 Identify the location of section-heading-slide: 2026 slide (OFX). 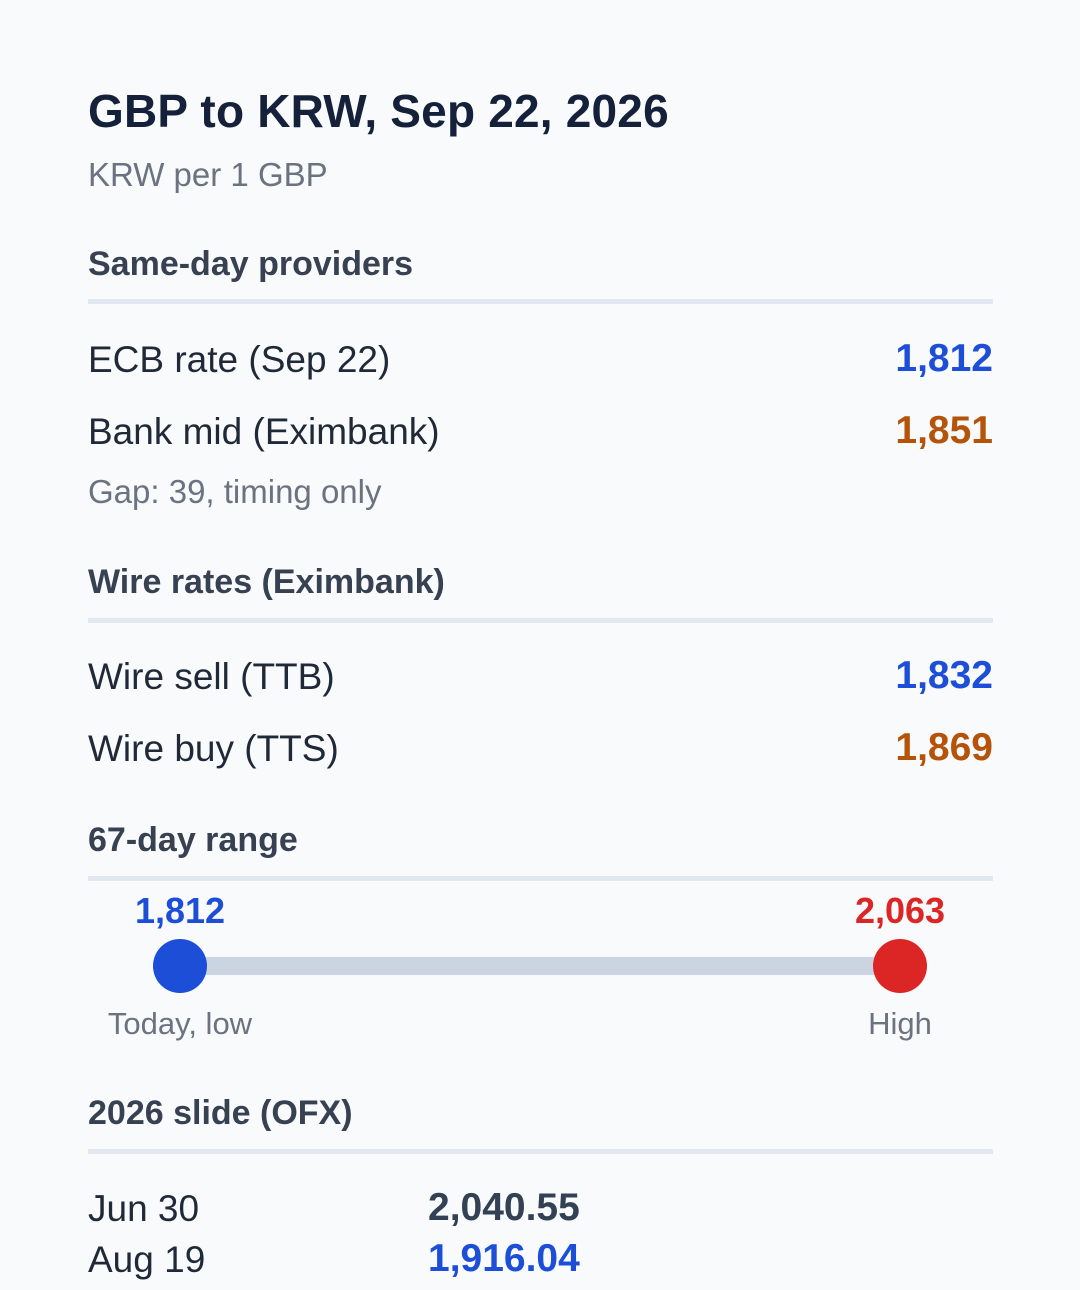
(220, 1113).